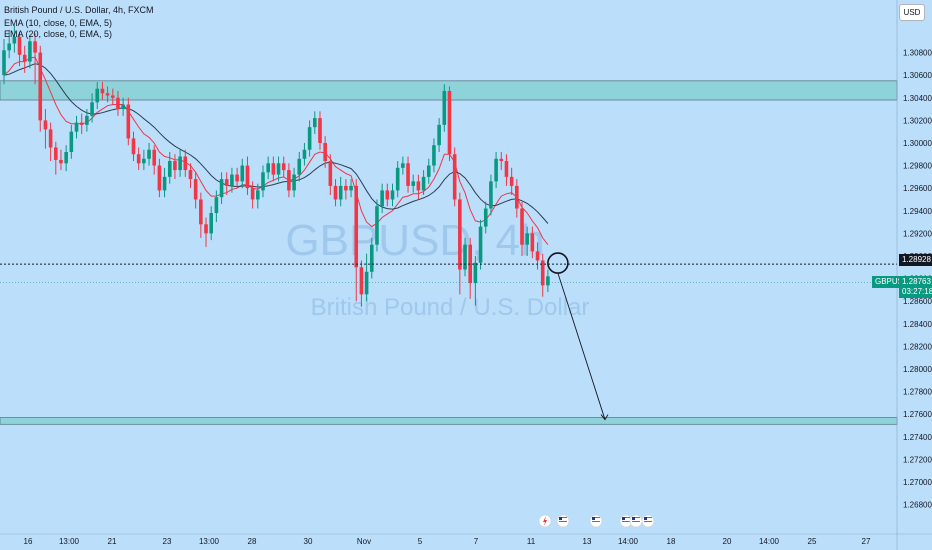 The image size is (932, 550). Describe the element at coordinates (58, 34) in the screenshot. I see `ema-20-label: EMA (20, close, 0, EMA, 5)` at that location.